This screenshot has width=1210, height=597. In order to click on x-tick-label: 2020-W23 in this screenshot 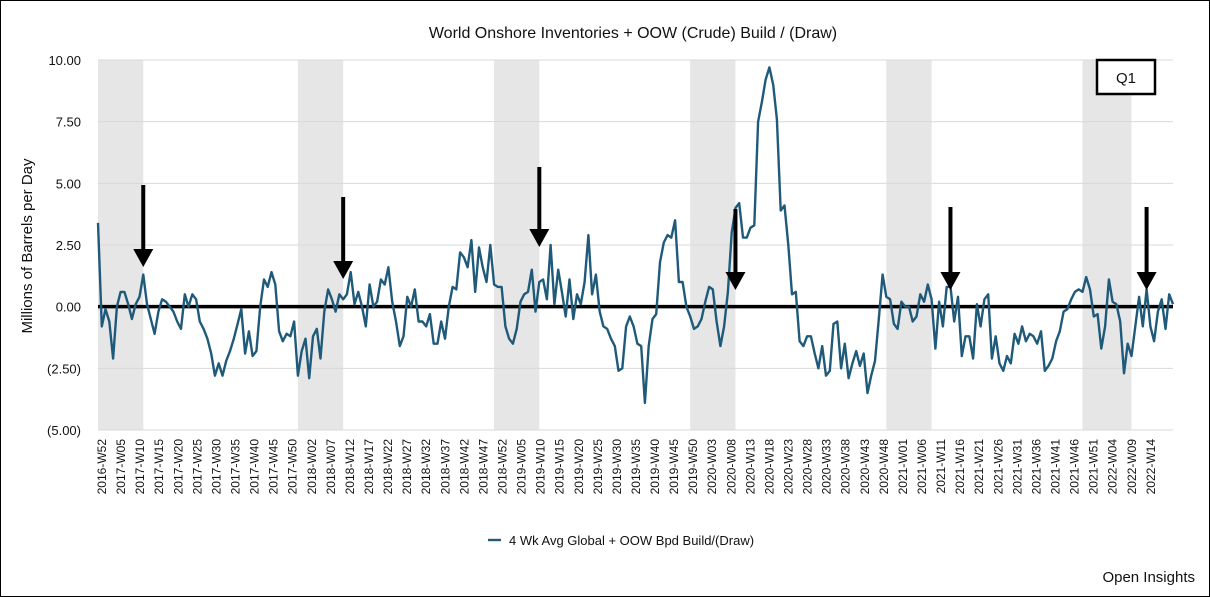, I will do `click(789, 467)`.